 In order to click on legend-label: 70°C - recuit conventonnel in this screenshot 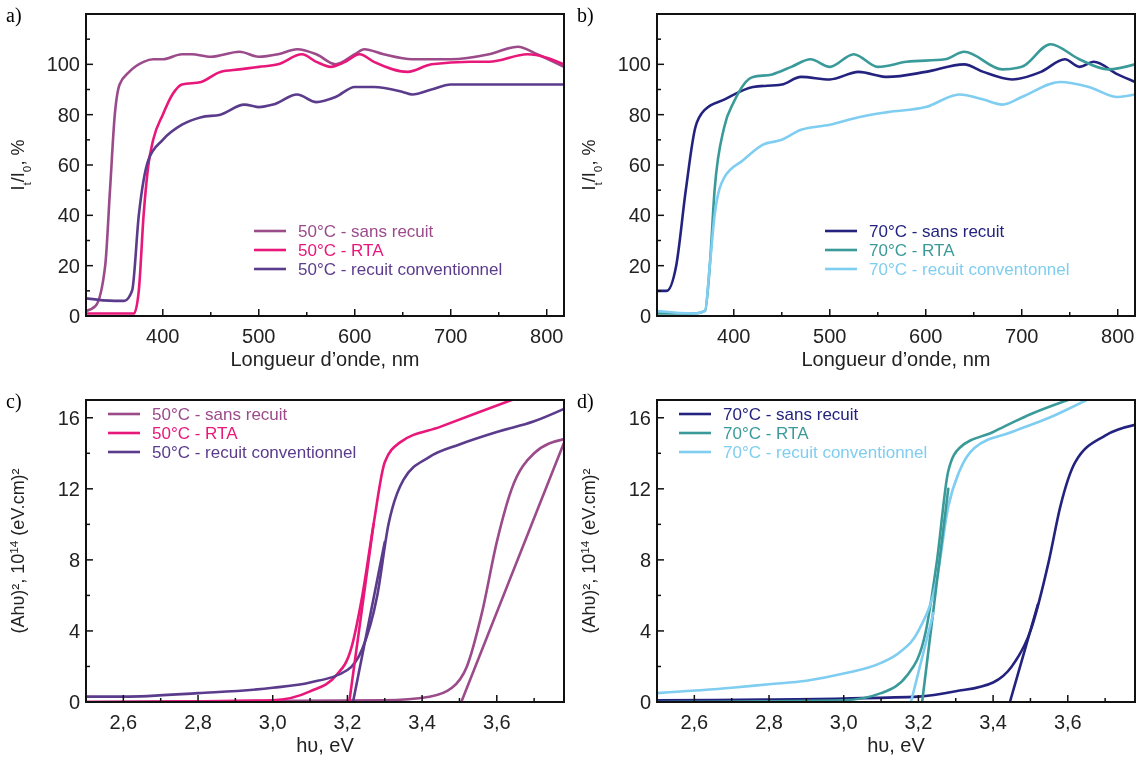, I will do `click(969, 269)`.